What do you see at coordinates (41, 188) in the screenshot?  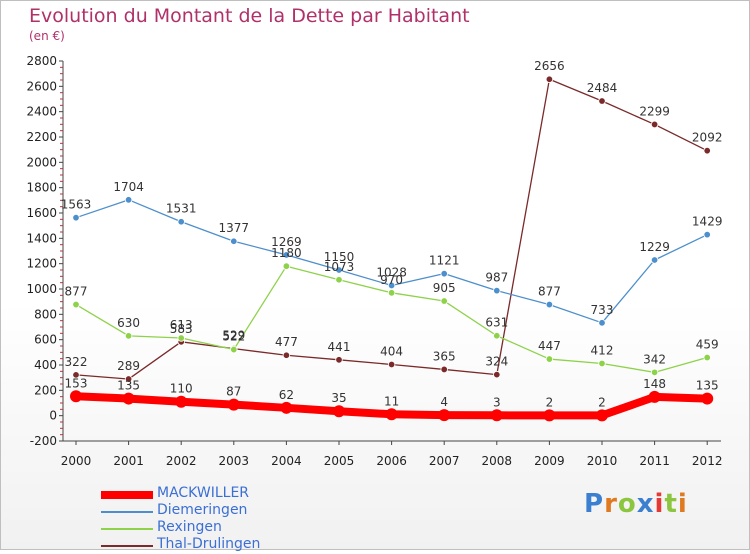 I see `y-tick-label: 1800` at bounding box center [41, 188].